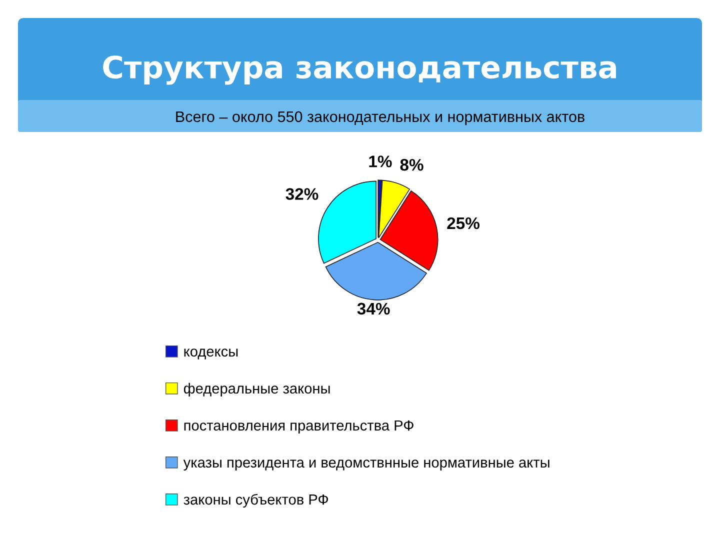 Image resolution: width=720 pixels, height=540 pixels. Describe the element at coordinates (211, 354) in the screenshot. I see `legend-label: кодексы` at that location.